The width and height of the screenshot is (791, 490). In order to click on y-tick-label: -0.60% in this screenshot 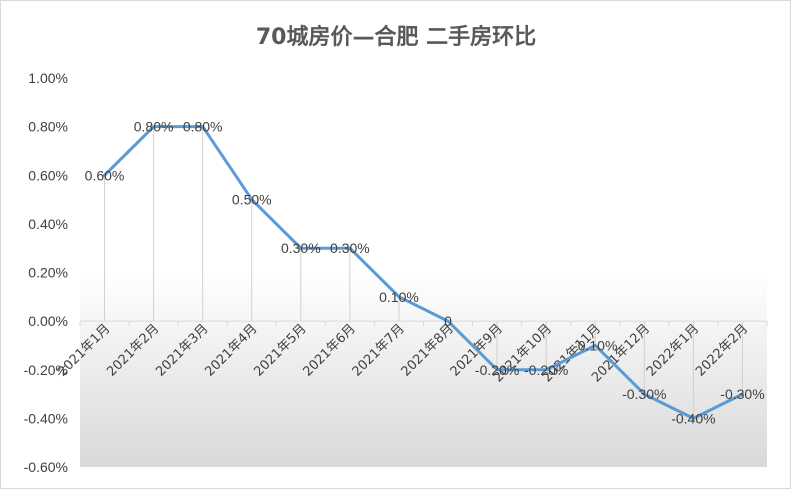, I will do `click(46, 467)`.